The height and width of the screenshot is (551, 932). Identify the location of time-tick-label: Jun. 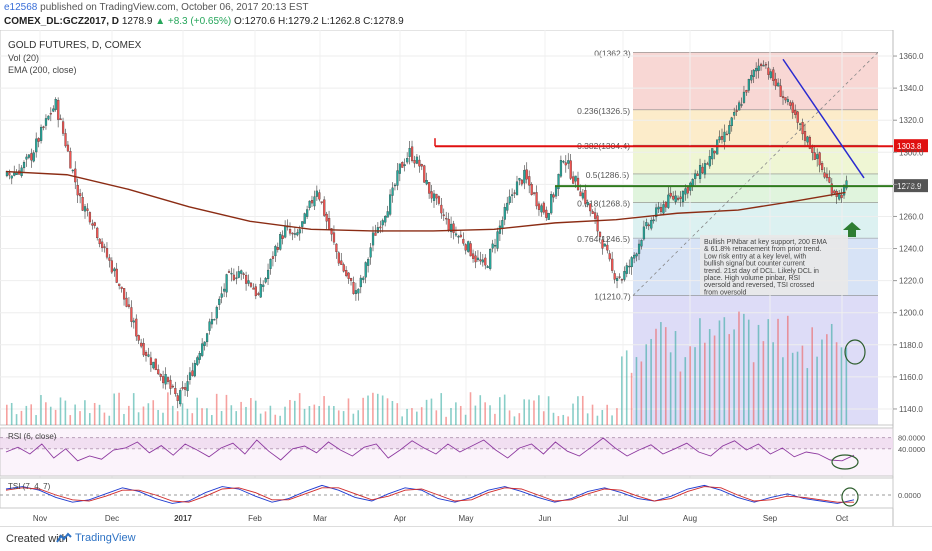
(545, 518).